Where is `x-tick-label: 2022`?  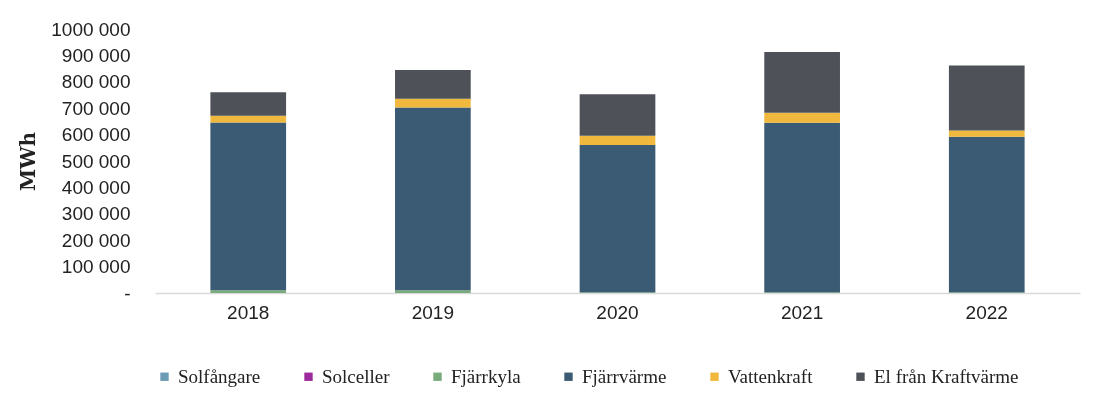 x-tick-label: 2022 is located at coordinates (986, 312).